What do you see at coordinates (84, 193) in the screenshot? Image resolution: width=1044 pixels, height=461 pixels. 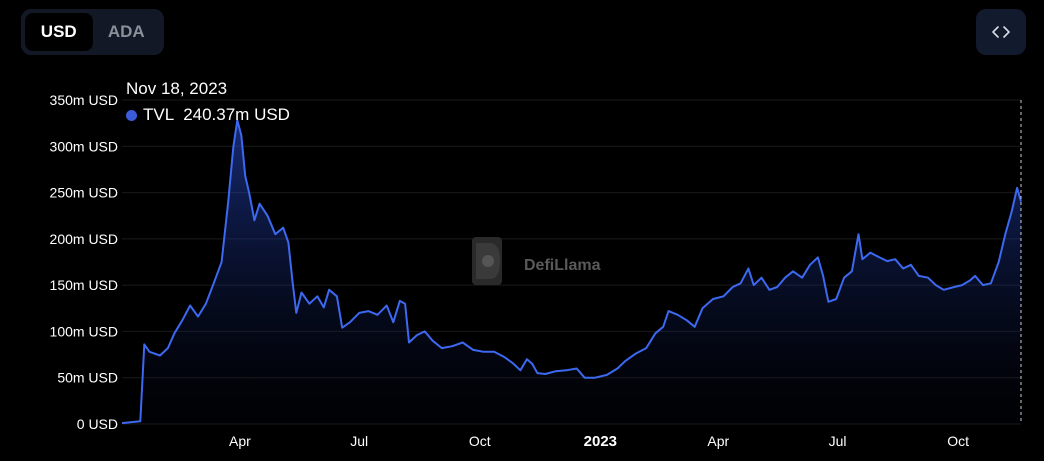 I see `y-tick-label: 250m USD` at bounding box center [84, 193].